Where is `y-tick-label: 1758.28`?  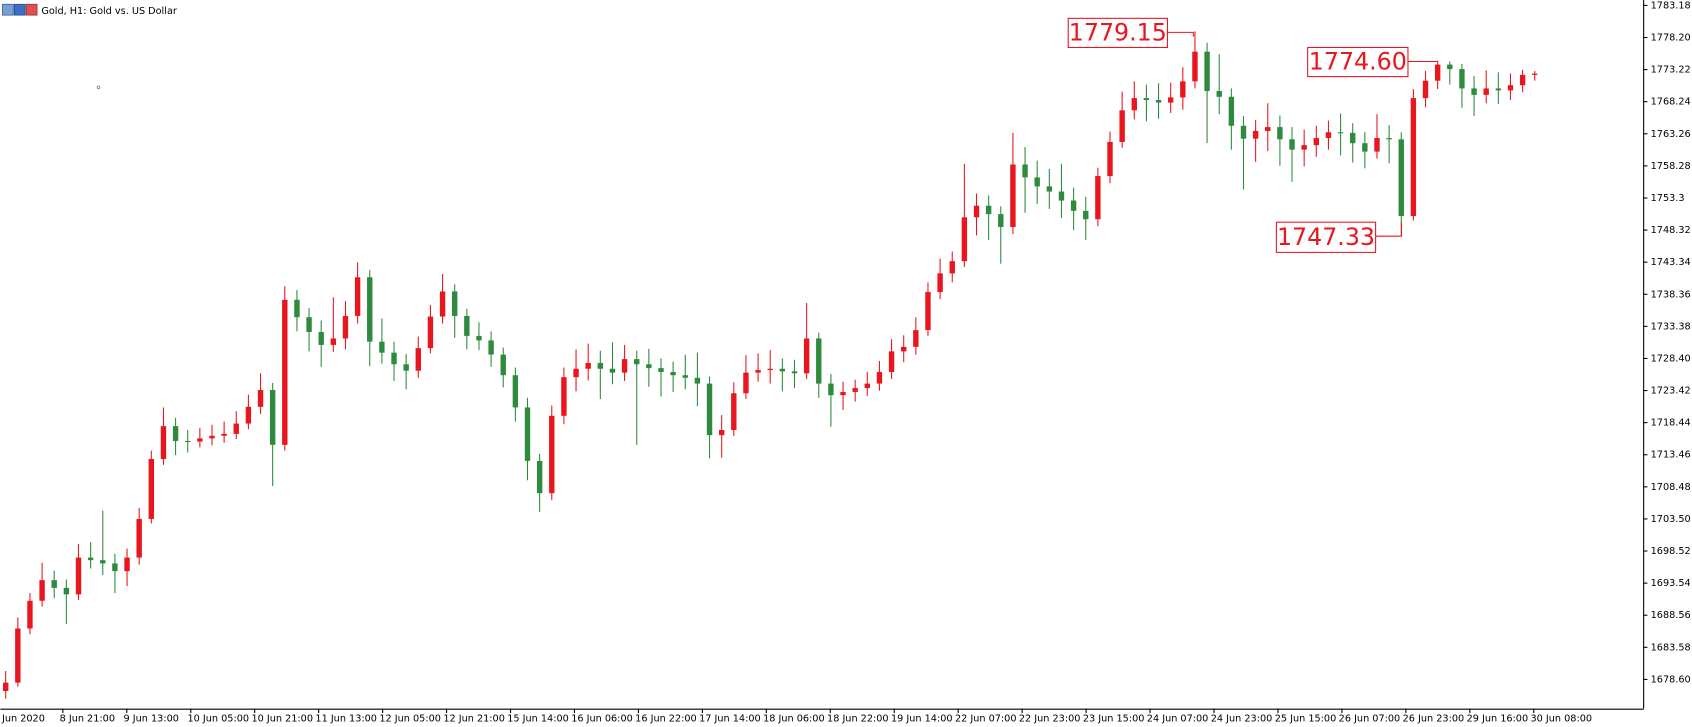
y-tick-label: 1758.28 is located at coordinates (1671, 166).